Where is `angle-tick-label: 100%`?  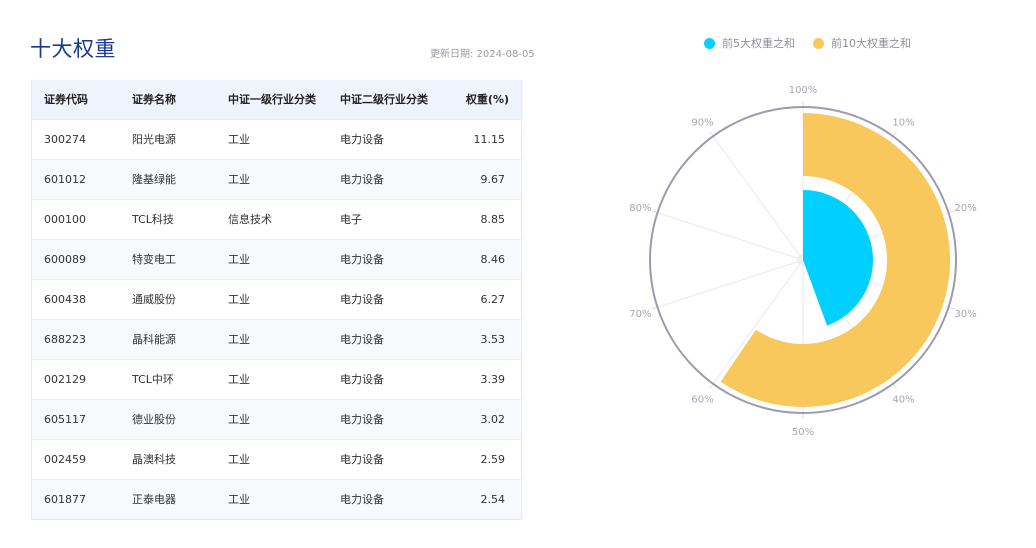 angle-tick-label: 100% is located at coordinates (803, 90).